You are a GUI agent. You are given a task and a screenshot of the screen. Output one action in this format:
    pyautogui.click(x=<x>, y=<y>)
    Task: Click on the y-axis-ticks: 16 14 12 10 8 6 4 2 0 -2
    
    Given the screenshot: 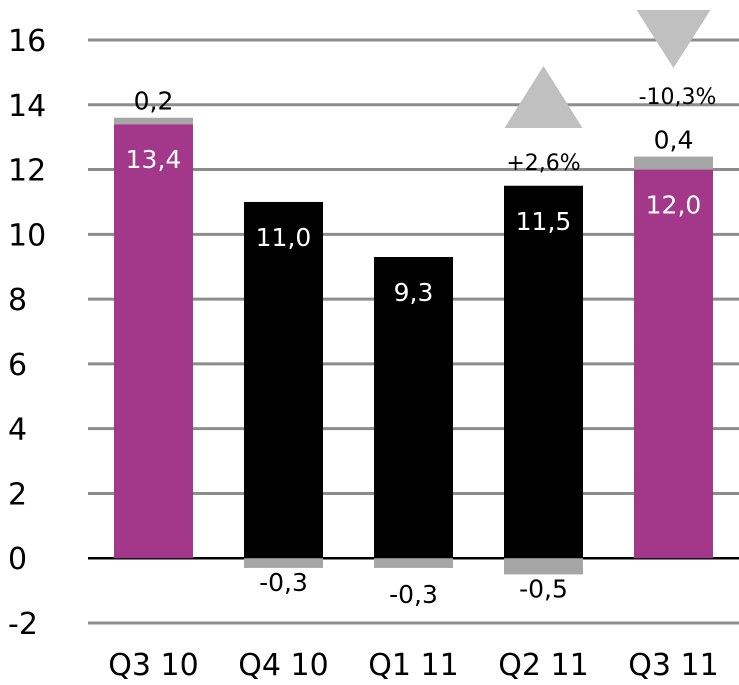 What is the action you would take?
    pyautogui.click(x=27, y=333)
    